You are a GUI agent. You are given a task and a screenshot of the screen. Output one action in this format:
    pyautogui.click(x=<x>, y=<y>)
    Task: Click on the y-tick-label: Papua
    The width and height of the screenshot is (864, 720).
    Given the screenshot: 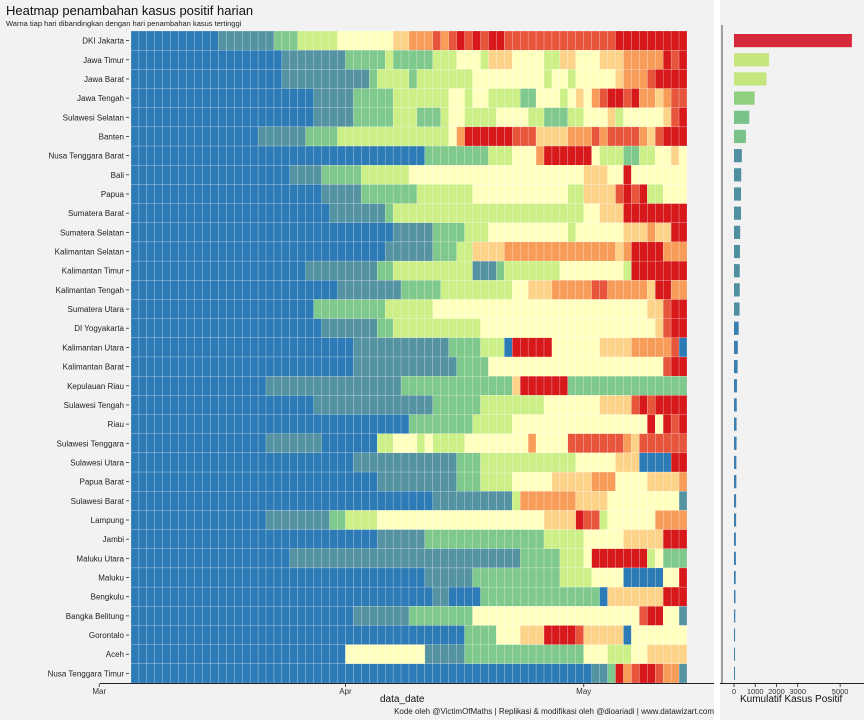 What is the action you would take?
    pyautogui.click(x=113, y=194)
    